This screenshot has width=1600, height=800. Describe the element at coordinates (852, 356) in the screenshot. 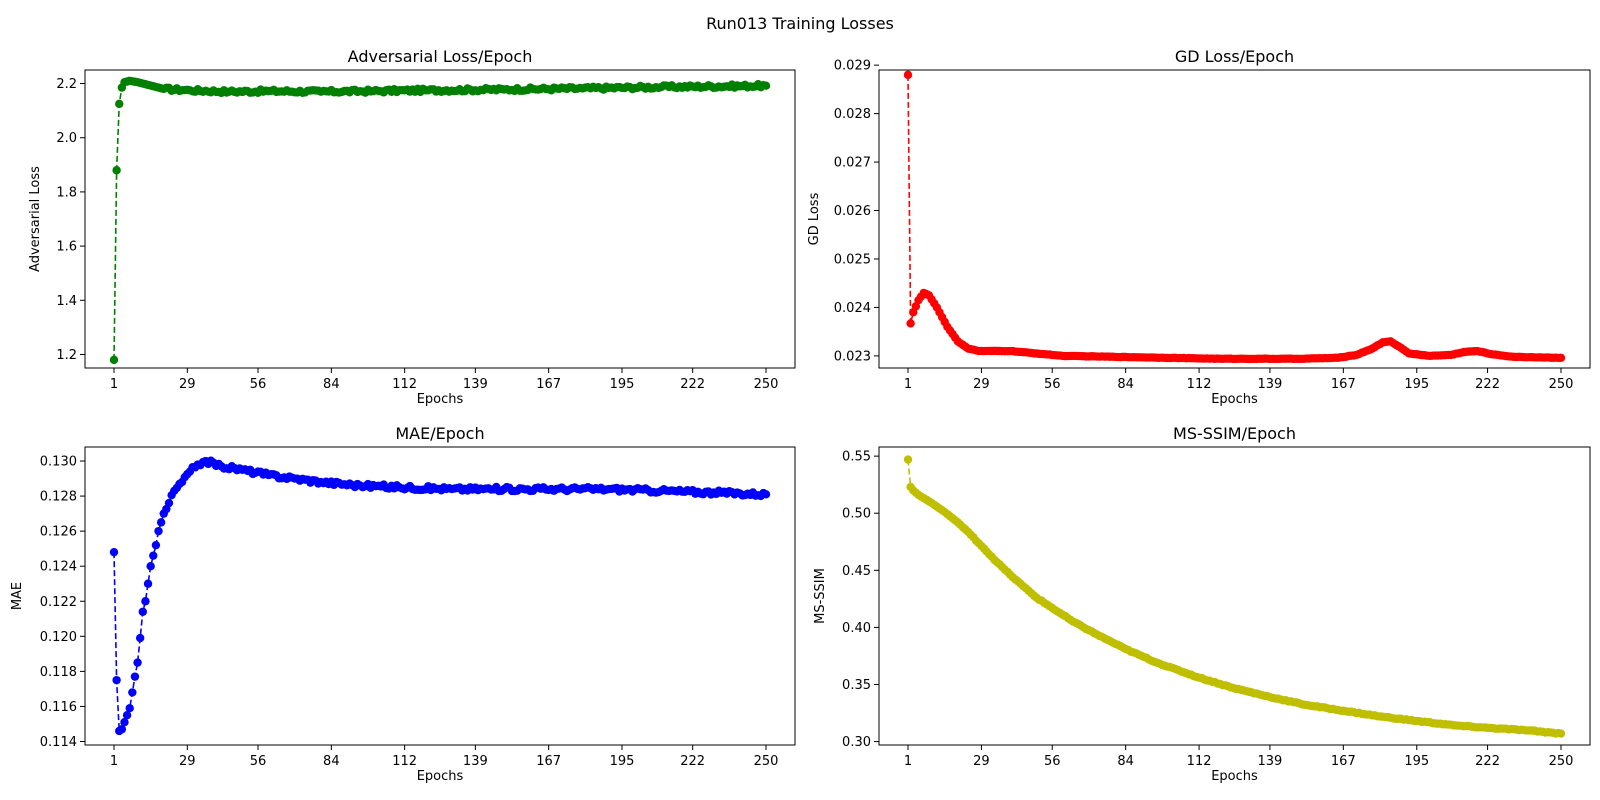

I see `y-tick-label: 0.023` at that location.